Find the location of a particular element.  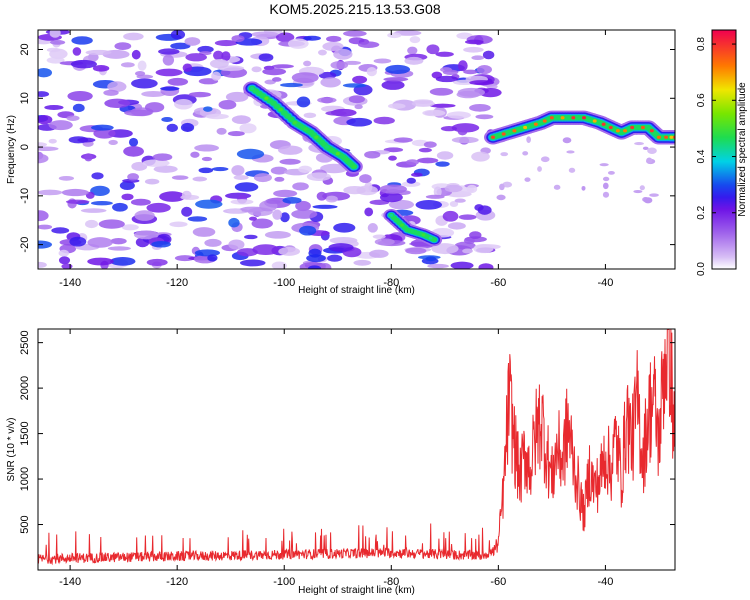

y-axis-label: Frequency (Hz) is located at coordinates (11, 149).